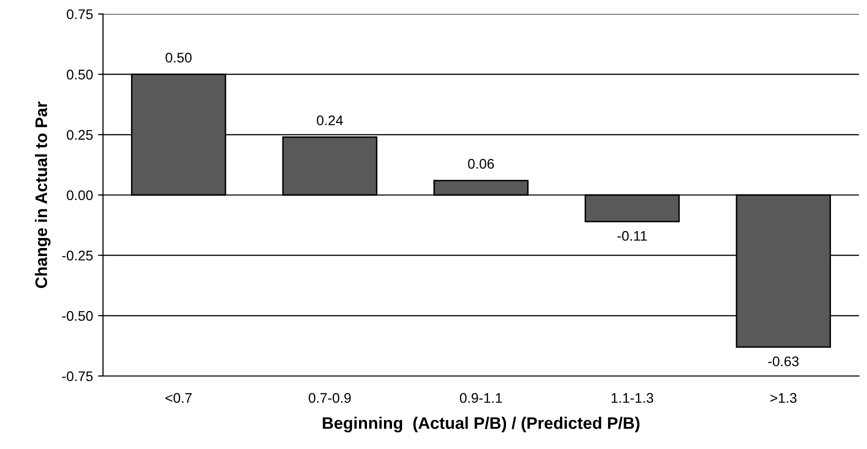 This screenshot has width=867, height=449. I want to click on data-label: 0.06, so click(481, 163).